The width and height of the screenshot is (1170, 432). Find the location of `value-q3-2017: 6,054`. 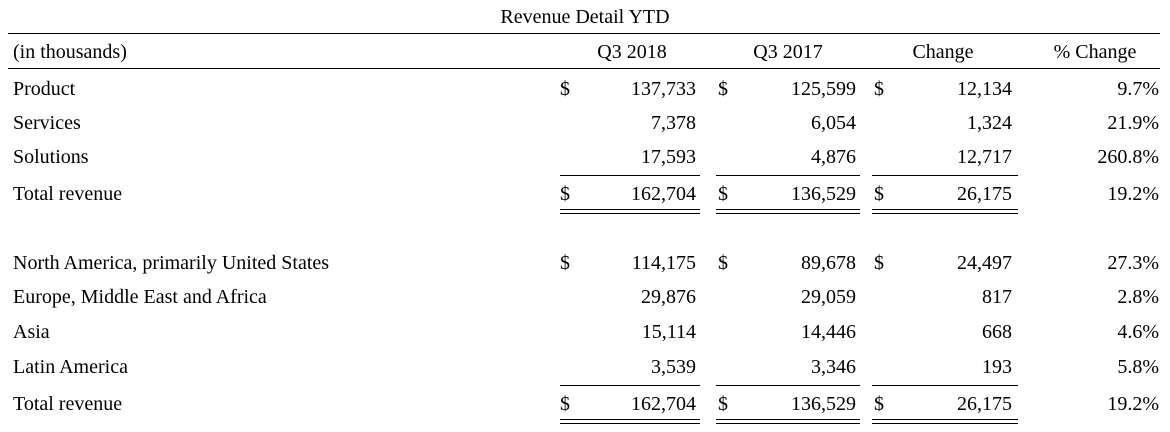

value-q3-2017: 6,054 is located at coordinates (833, 123).